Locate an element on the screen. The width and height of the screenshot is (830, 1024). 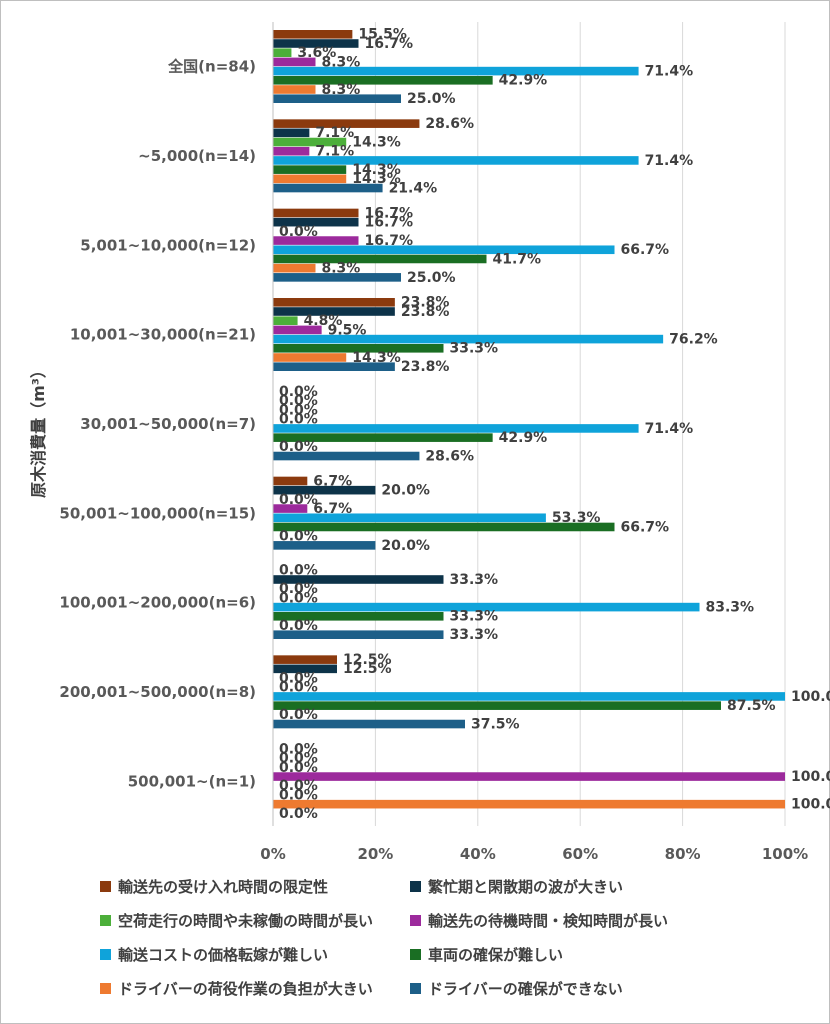
data-label: 25.0% is located at coordinates (431, 278).